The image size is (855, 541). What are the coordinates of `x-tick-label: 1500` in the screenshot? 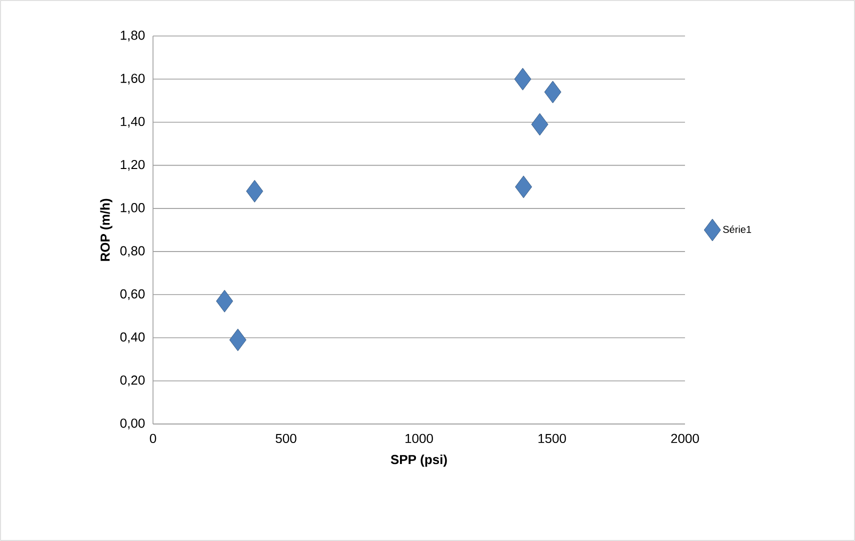 It's located at (552, 439).